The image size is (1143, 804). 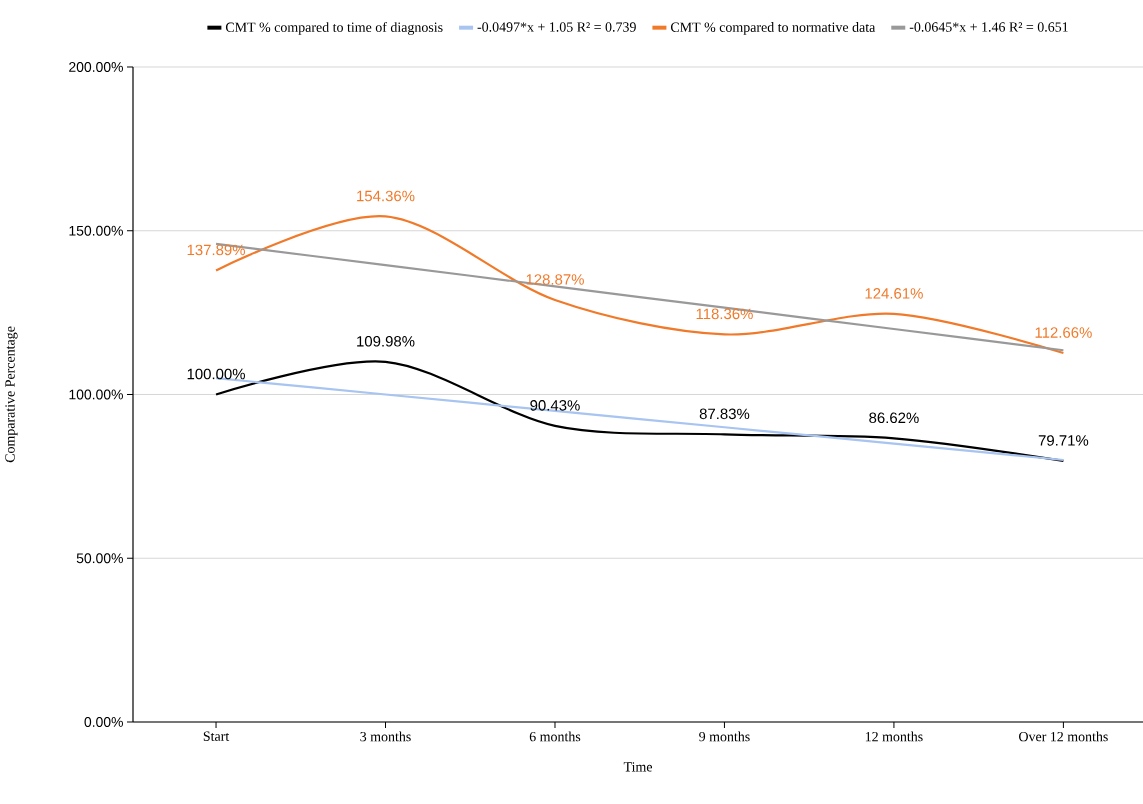 What do you see at coordinates (773, 28) in the screenshot?
I see `legend-label: CMT % compared to normative data` at bounding box center [773, 28].